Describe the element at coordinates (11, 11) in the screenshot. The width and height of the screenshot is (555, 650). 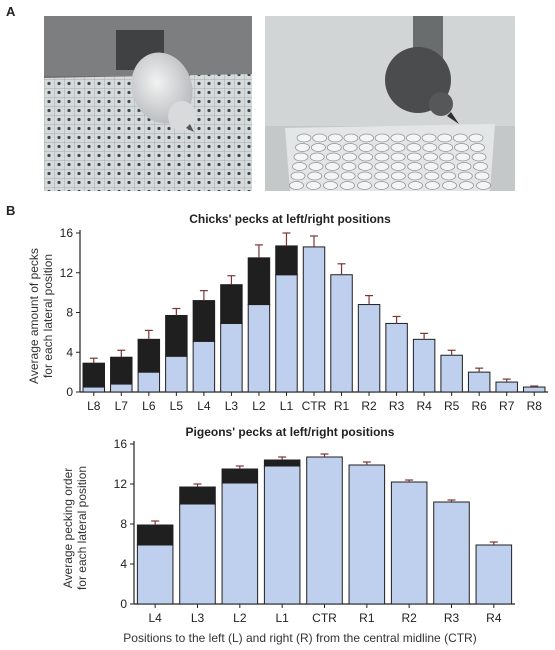
I see `panel-label-a: A` at that location.